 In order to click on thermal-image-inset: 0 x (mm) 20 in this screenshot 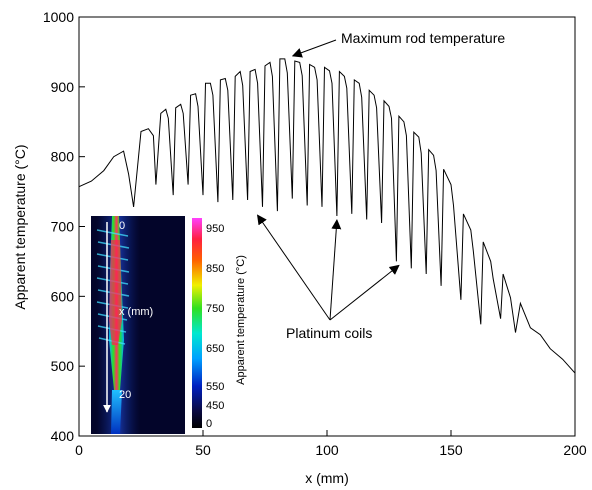, I will do `click(138, 325)`.